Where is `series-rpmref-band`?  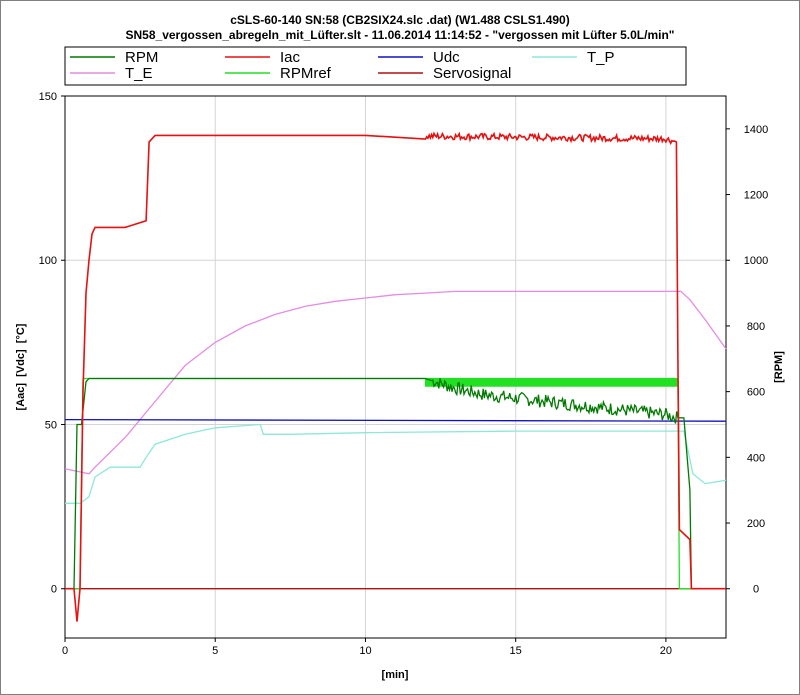
series-rpmref-band is located at coordinates (551, 382).